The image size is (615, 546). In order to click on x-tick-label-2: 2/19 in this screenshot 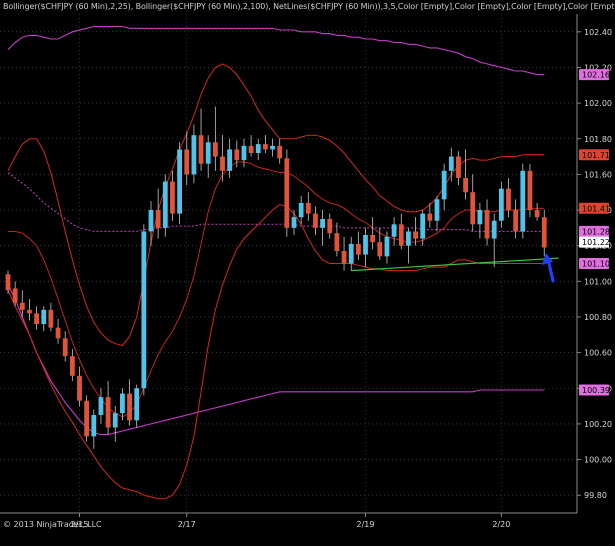, I will do `click(366, 524)`.